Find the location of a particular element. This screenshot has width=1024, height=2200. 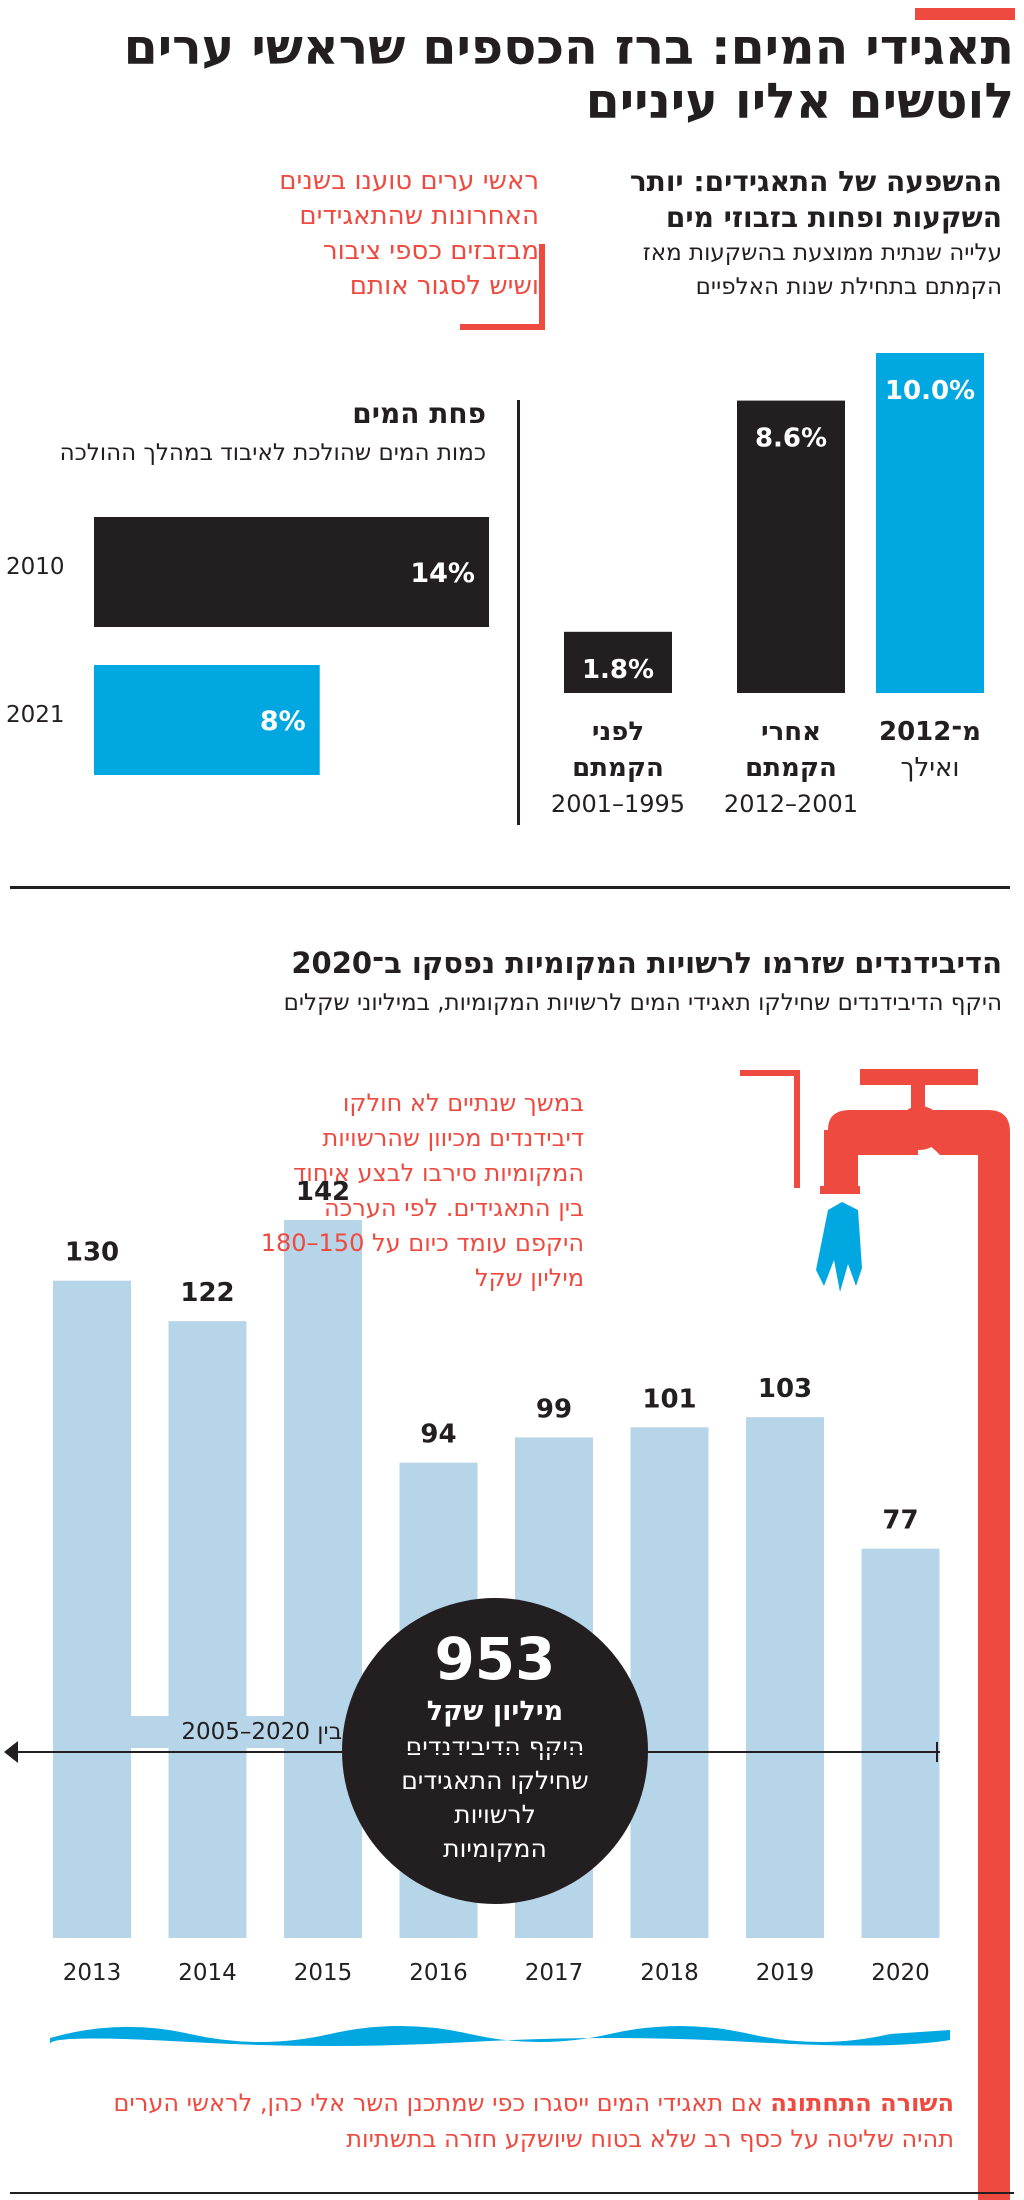

water-loss-subtitle: כמות המים שהולכת לאיבוד במהלך ההולכה is located at coordinates (272, 453).